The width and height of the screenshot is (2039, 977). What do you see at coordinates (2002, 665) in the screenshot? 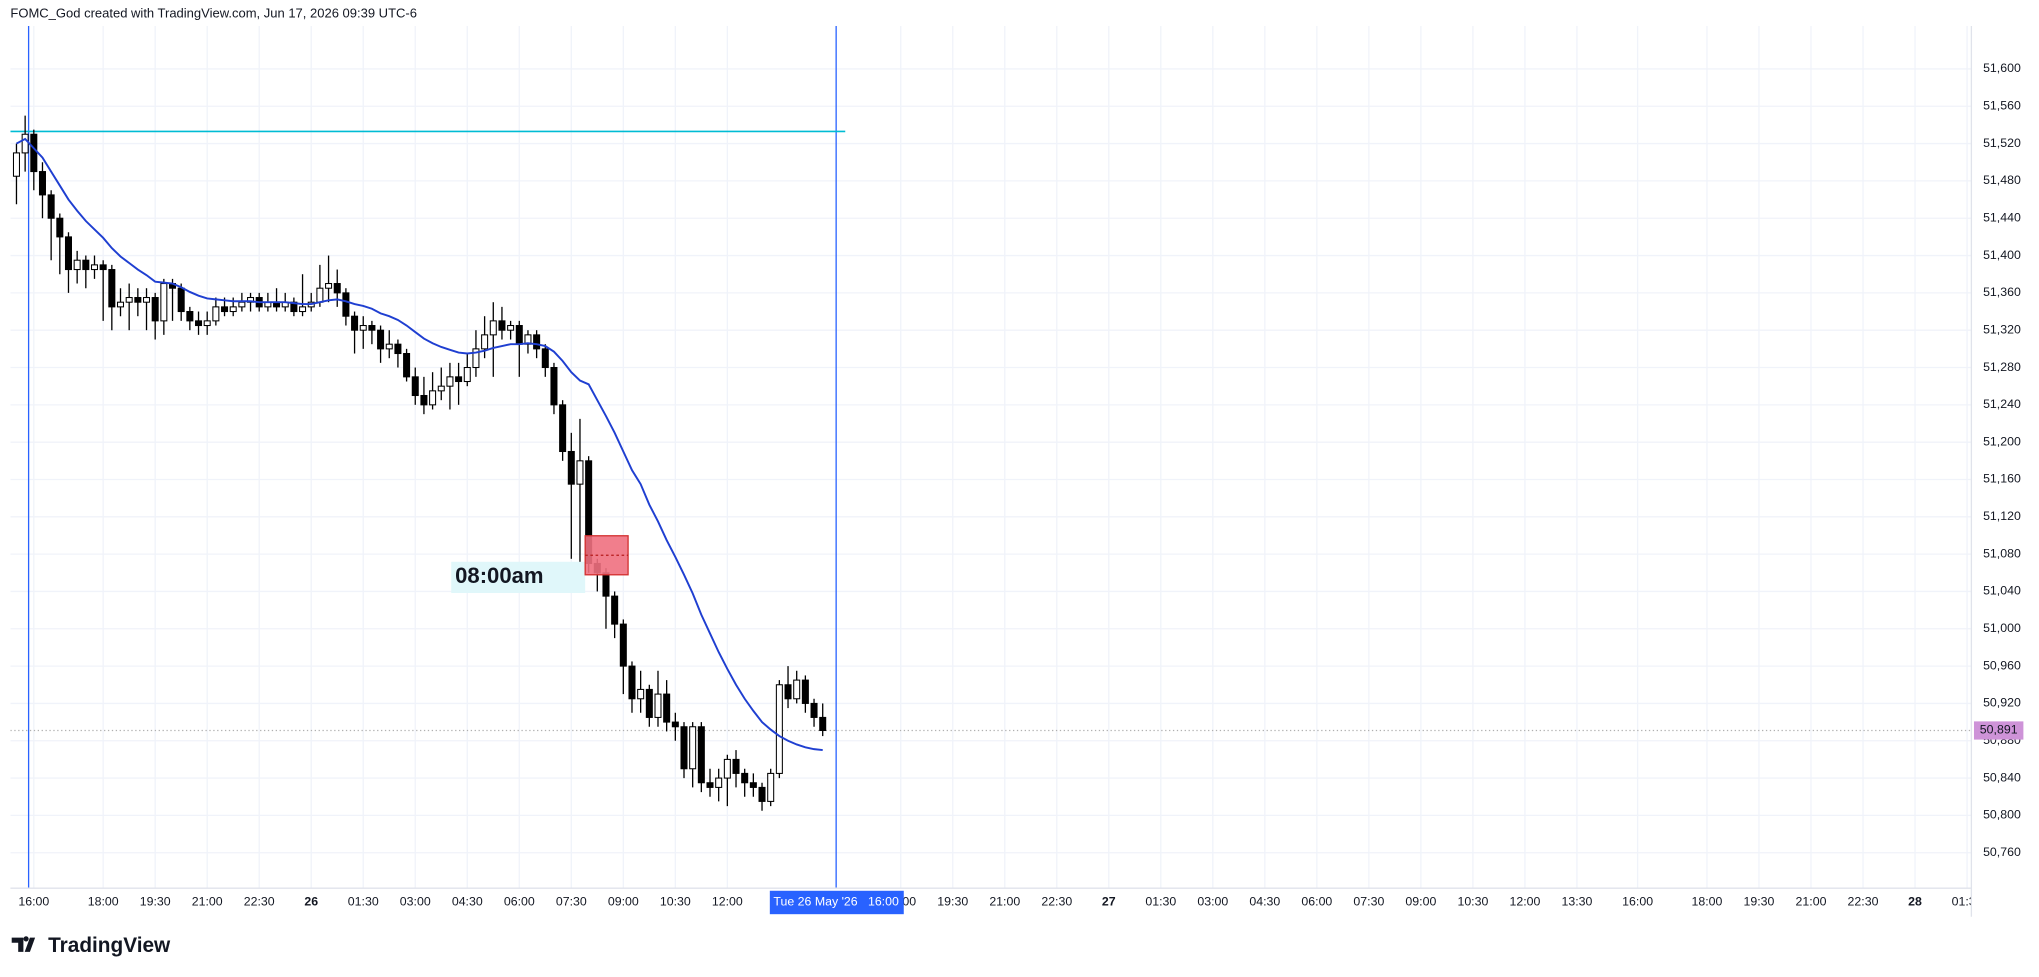
I see `y-tick-label: 50,960` at bounding box center [2002, 665].